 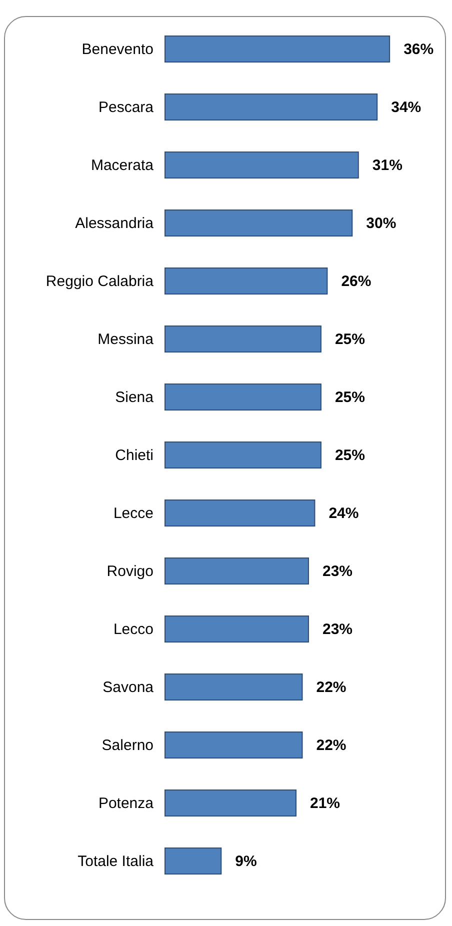 What do you see at coordinates (406, 107) in the screenshot?
I see `data-label: 34%` at bounding box center [406, 107].